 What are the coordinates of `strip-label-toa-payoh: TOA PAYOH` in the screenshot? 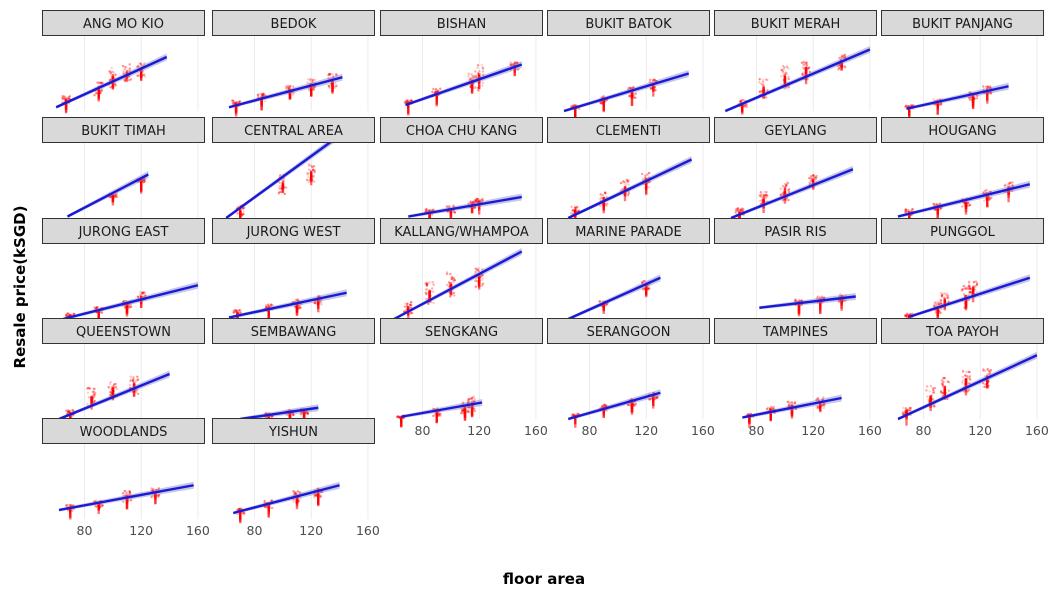 It's located at (962, 332).